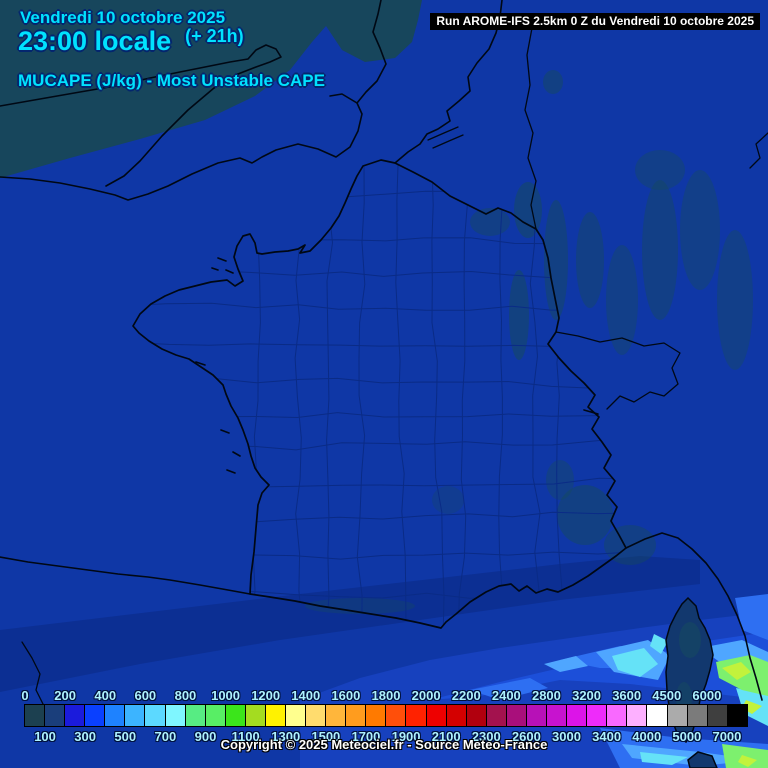 The image size is (768, 768). I want to click on legend-tick-label: 1400, so click(306, 695).